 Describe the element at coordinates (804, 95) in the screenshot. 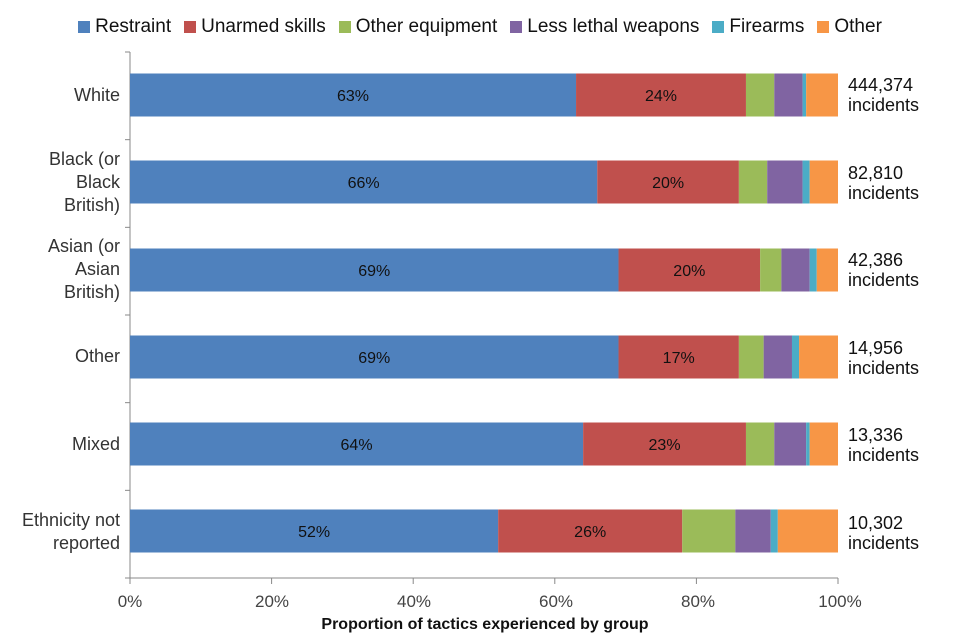

I see `bar-white-firearms` at that location.